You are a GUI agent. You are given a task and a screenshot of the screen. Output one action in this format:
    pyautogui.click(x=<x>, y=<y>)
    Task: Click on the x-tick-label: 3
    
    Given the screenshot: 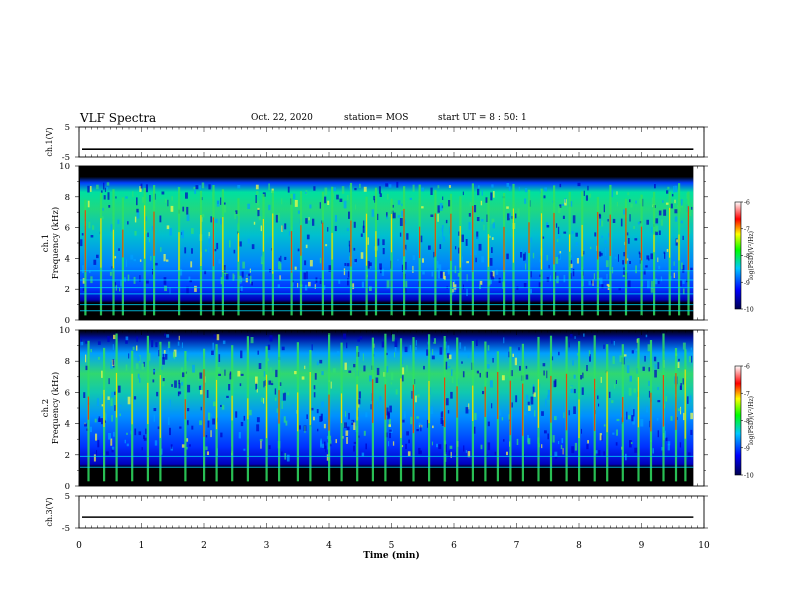 What is the action you would take?
    pyautogui.click(x=267, y=546)
    